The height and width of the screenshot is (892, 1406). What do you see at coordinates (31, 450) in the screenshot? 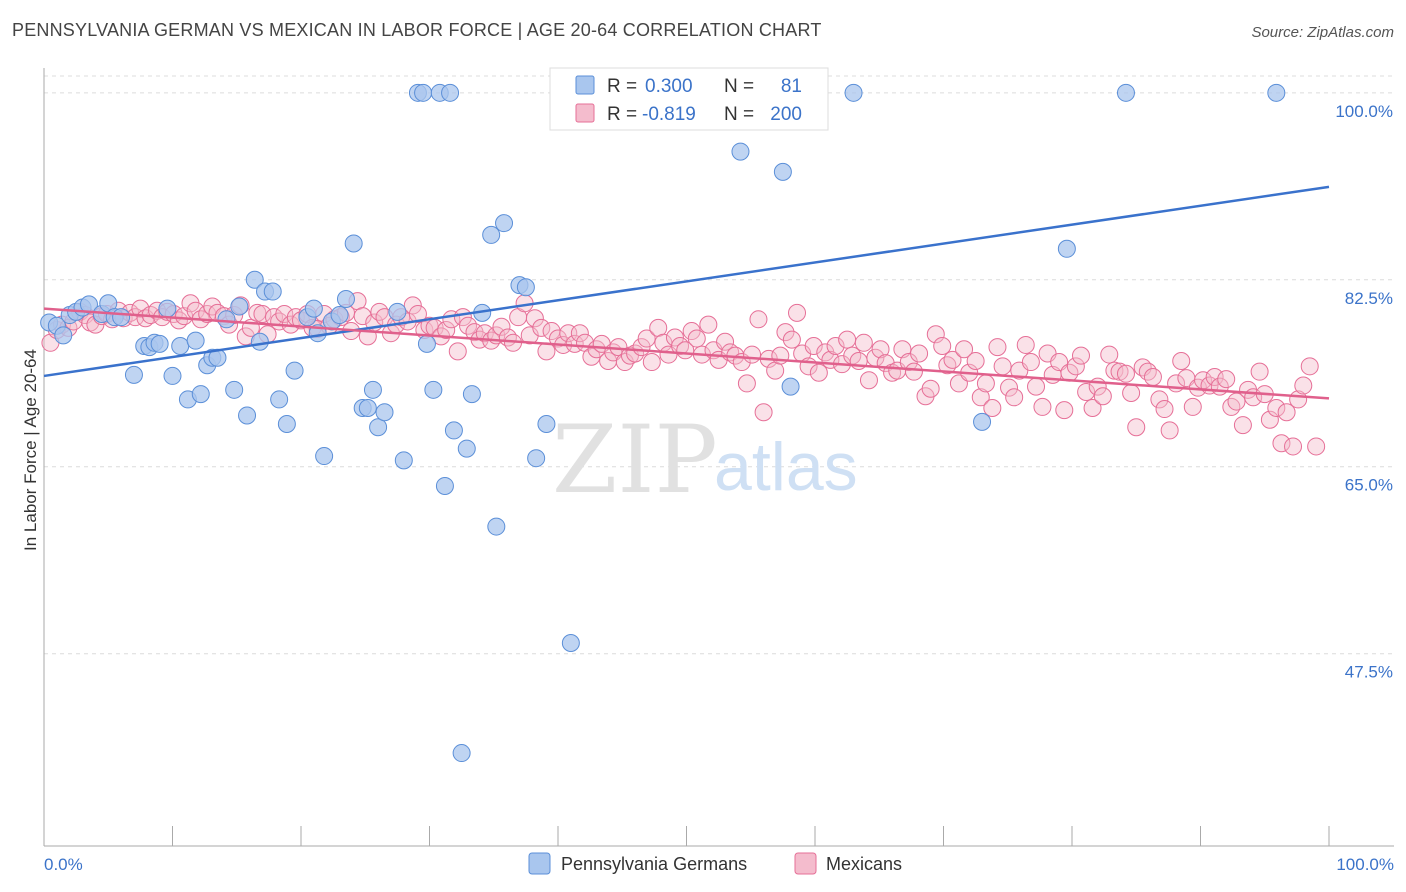
I see `y-axis-label-wrap: In Labor Force | Age 20-64` at bounding box center [31, 450].